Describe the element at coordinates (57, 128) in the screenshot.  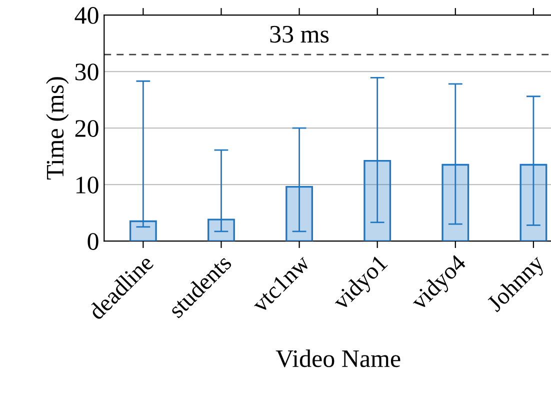
I see `y-axis-title: Time (ms)` at that location.